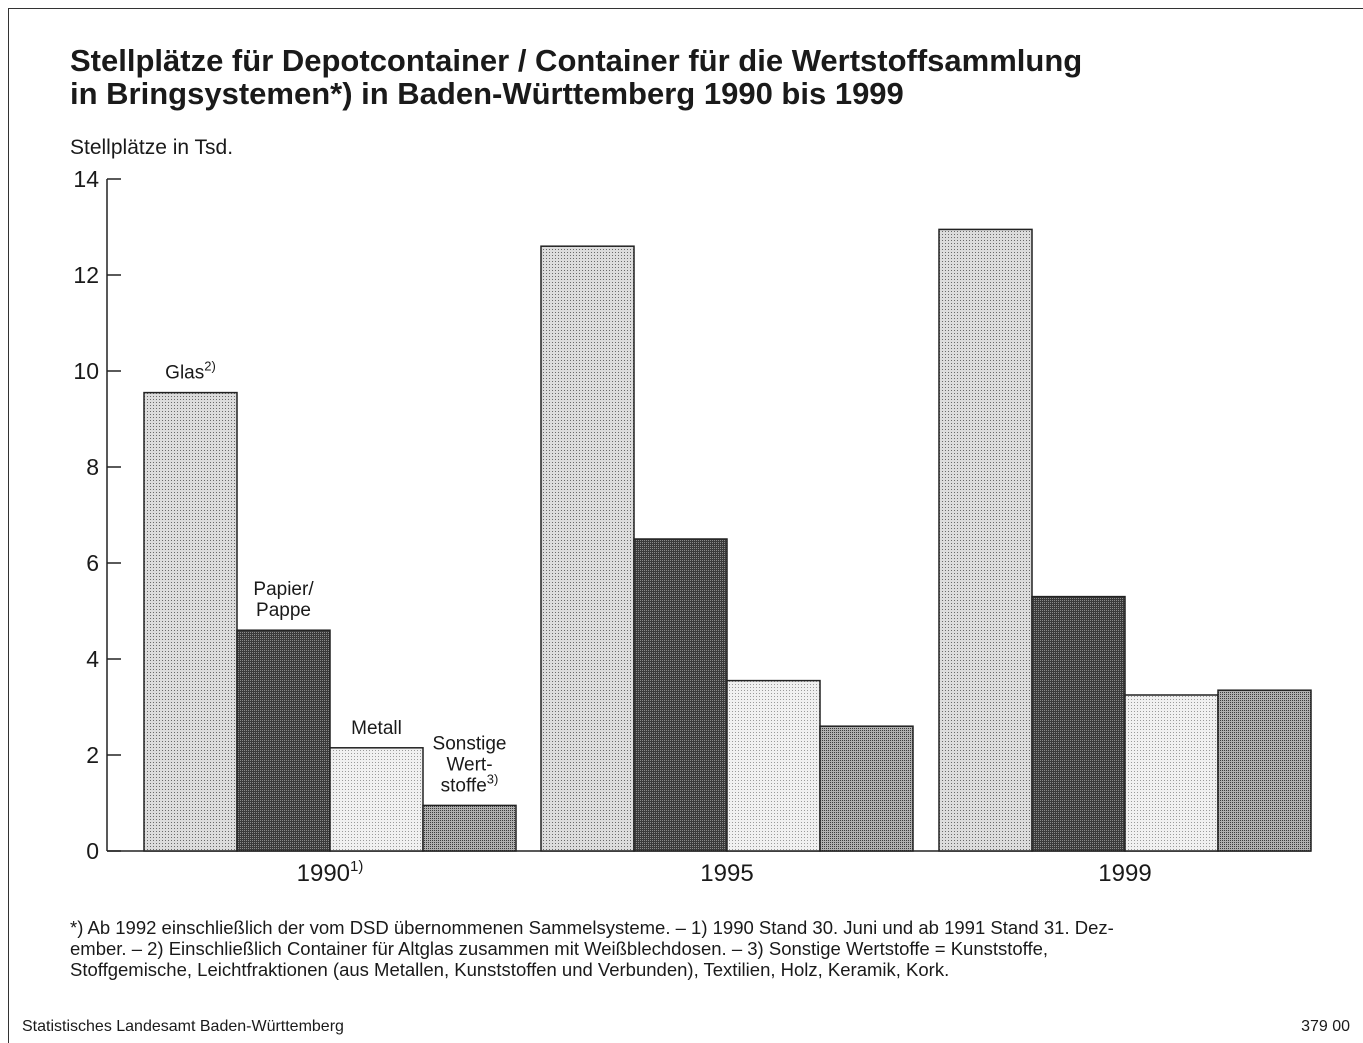 This screenshot has width=1363, height=1043. Describe the element at coordinates (726, 873) in the screenshot. I see `x-category-label: 1995` at that location.